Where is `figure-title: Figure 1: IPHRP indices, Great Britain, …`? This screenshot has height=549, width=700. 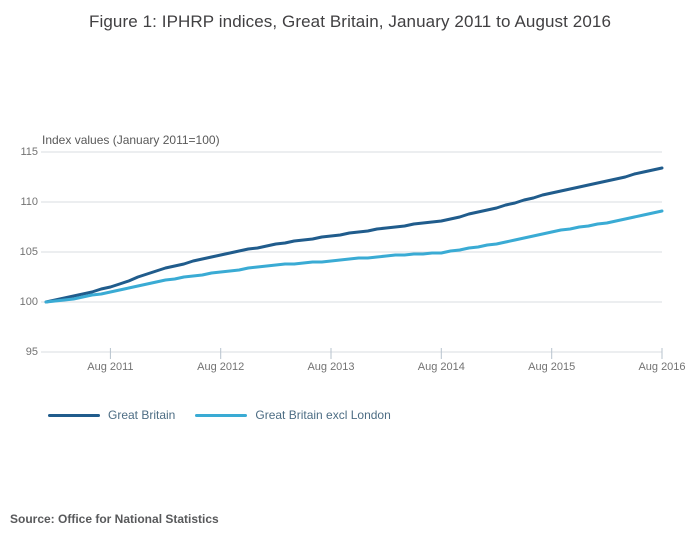 figure-title: Figure 1: IPHRP indices, Great Britain, … is located at coordinates (350, 21).